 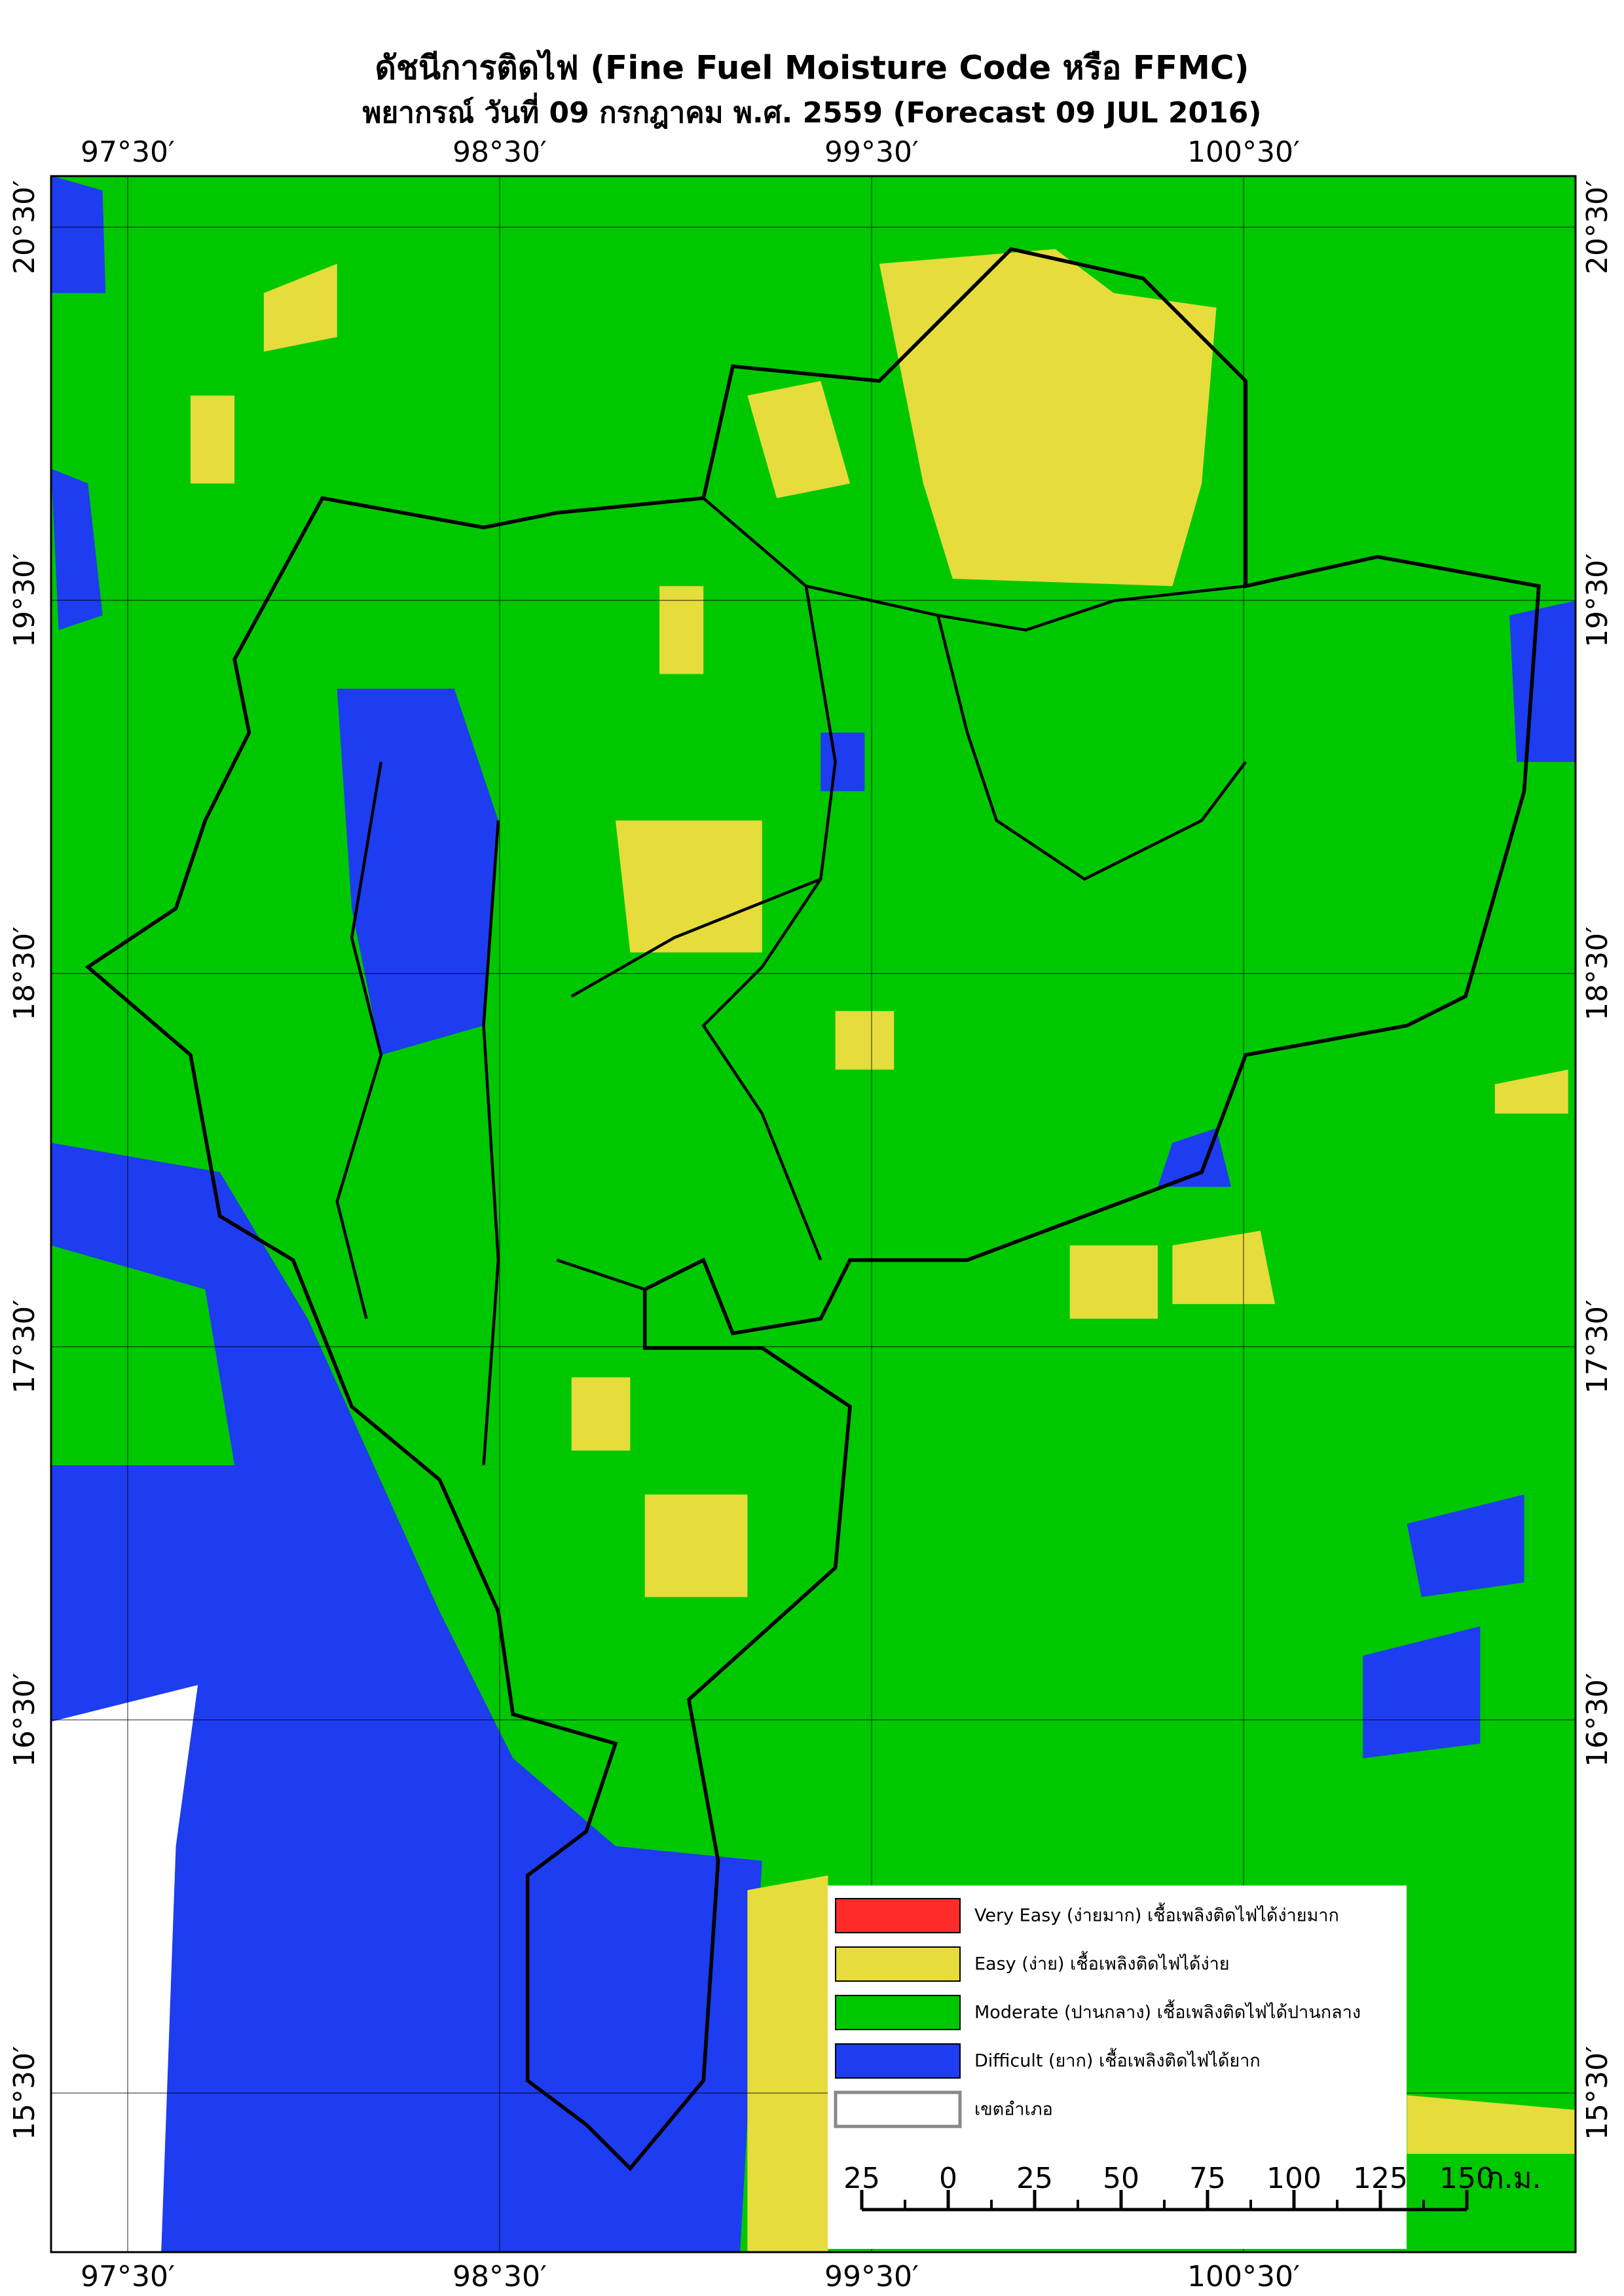 I want to click on scale-unit: ก.ม., so click(x=1513, y=2178).